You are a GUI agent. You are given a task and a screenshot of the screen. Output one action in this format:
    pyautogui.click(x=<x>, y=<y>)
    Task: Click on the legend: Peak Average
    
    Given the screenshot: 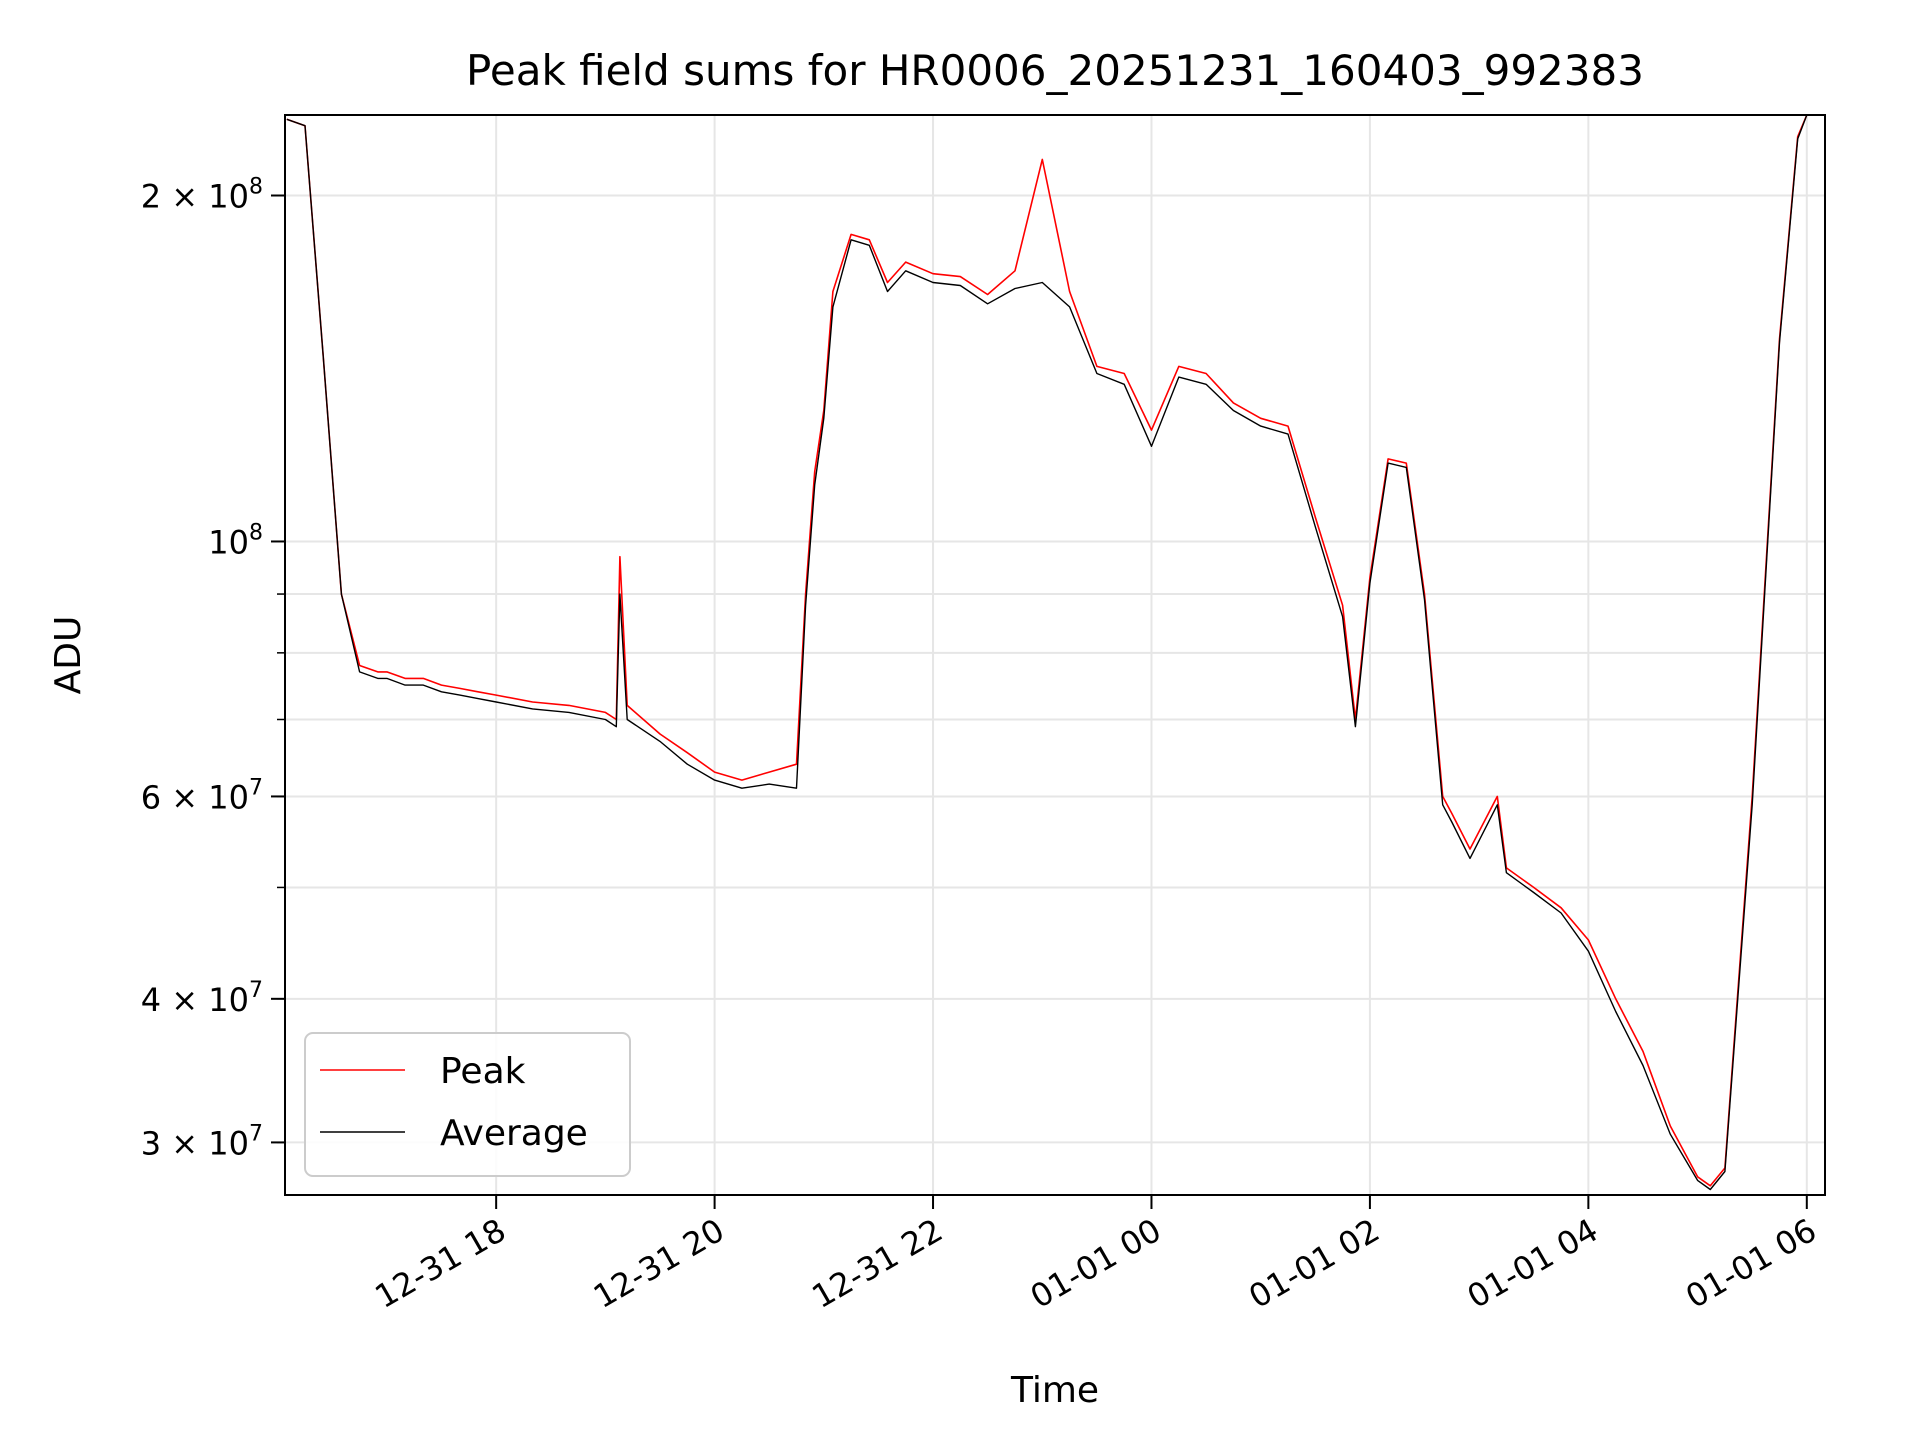 What is the action you would take?
    pyautogui.click(x=467, y=1104)
    